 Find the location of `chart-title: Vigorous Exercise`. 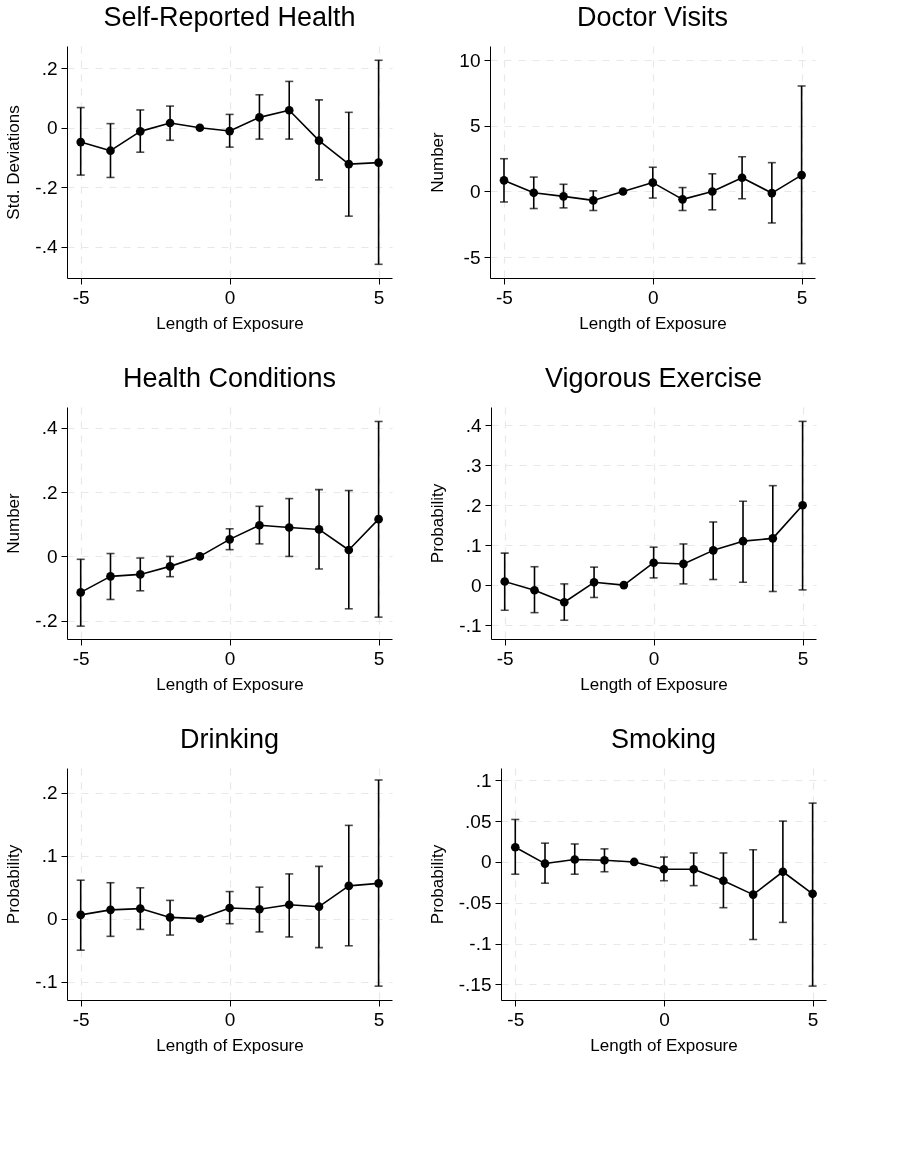

chart-title: Vigorous Exercise is located at coordinates (653, 378).